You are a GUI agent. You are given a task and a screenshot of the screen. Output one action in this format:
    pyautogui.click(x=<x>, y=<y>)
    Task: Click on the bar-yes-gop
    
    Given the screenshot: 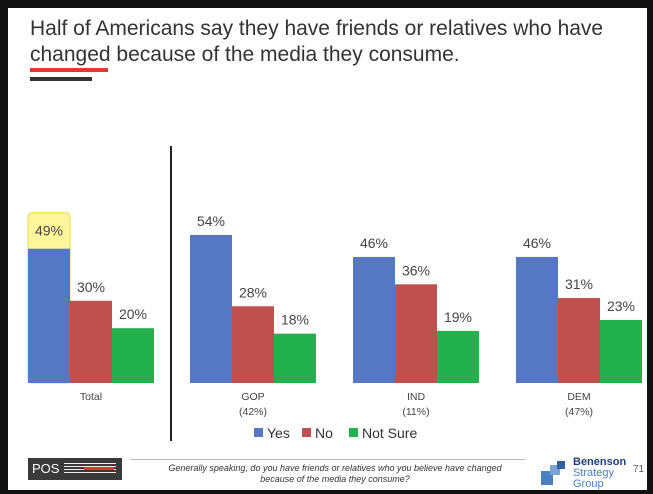 What is the action you would take?
    pyautogui.click(x=211, y=309)
    